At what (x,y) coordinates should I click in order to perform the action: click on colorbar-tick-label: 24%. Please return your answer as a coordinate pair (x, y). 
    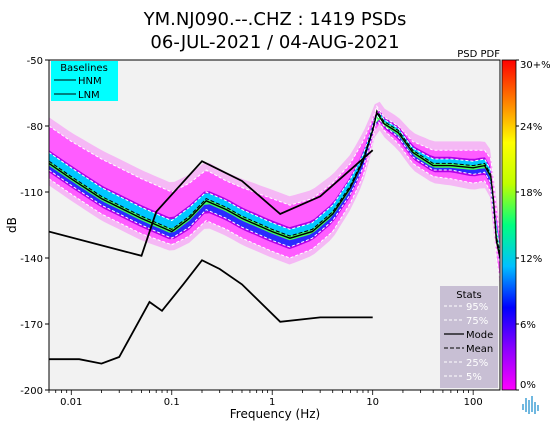
    Looking at the image, I should click on (531, 127).